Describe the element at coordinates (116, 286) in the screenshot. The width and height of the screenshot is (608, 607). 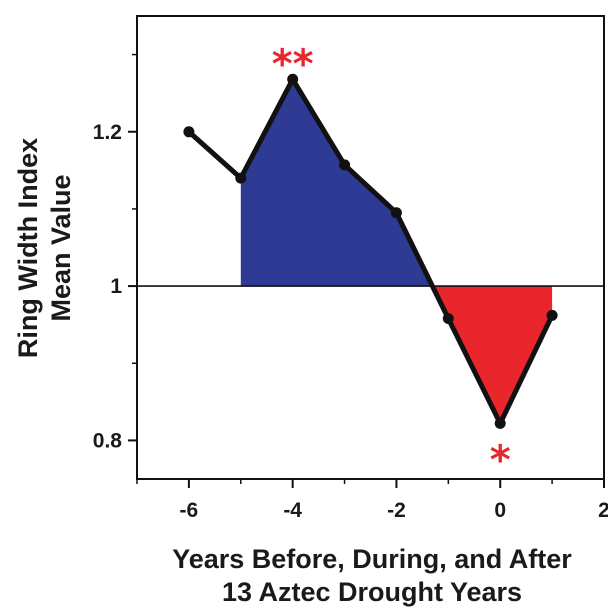
I see `y-tick-label: 1` at that location.